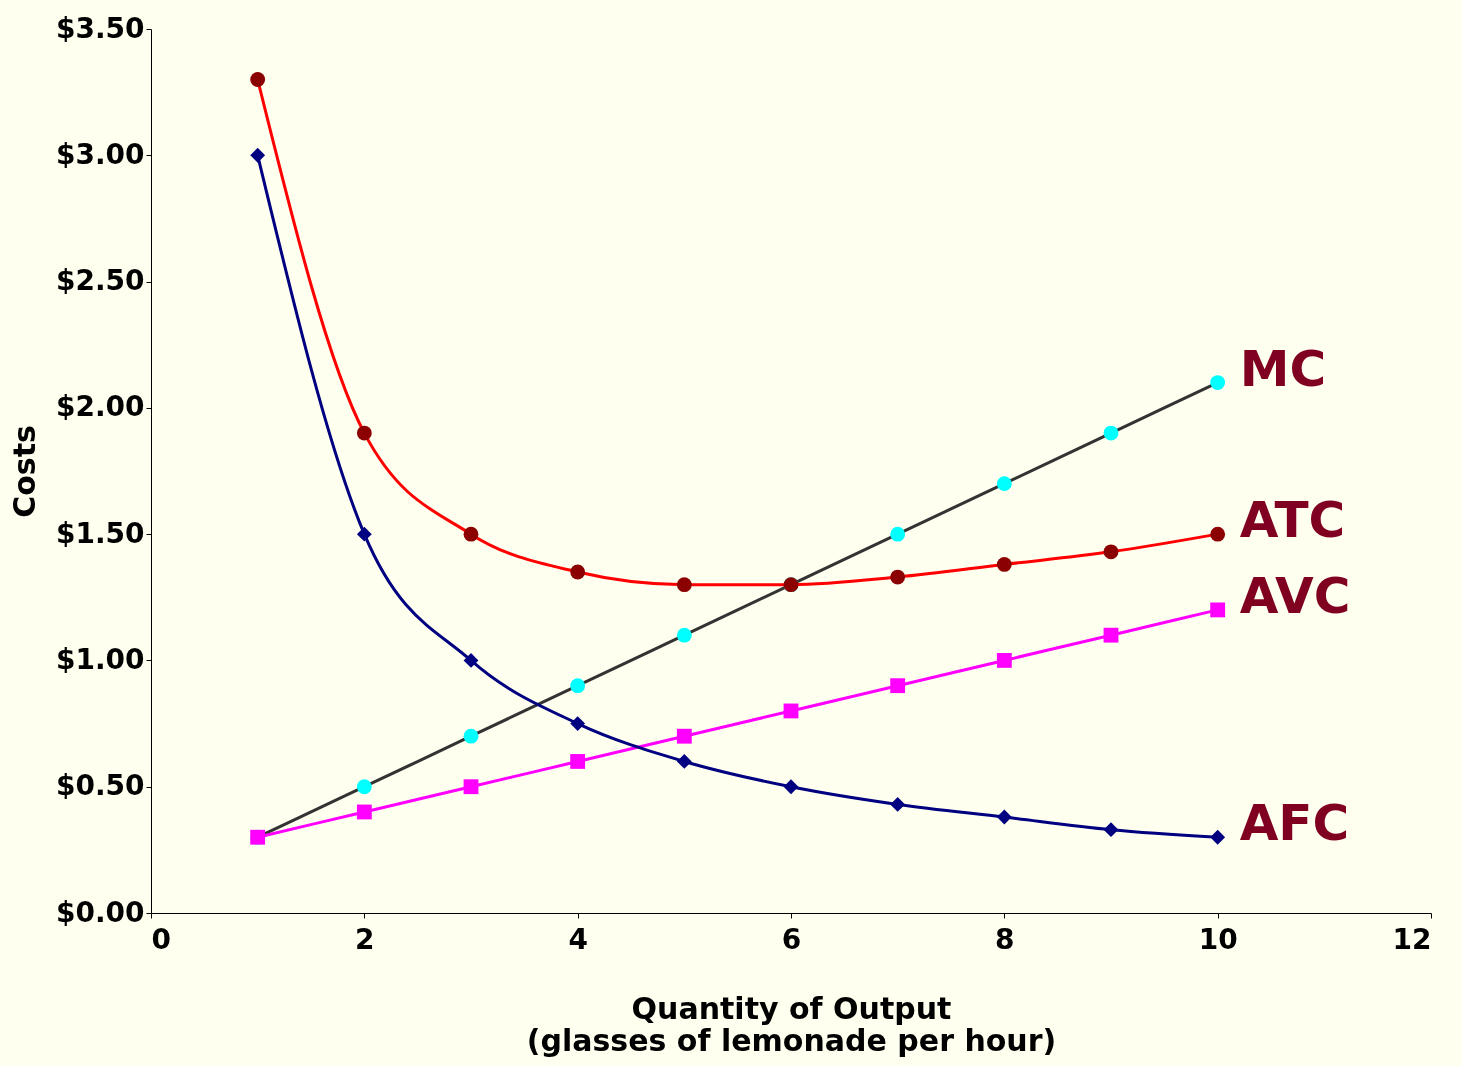 The image size is (1462, 1066). What do you see at coordinates (791, 939) in the screenshot?
I see `x-tick-label: 6` at bounding box center [791, 939].